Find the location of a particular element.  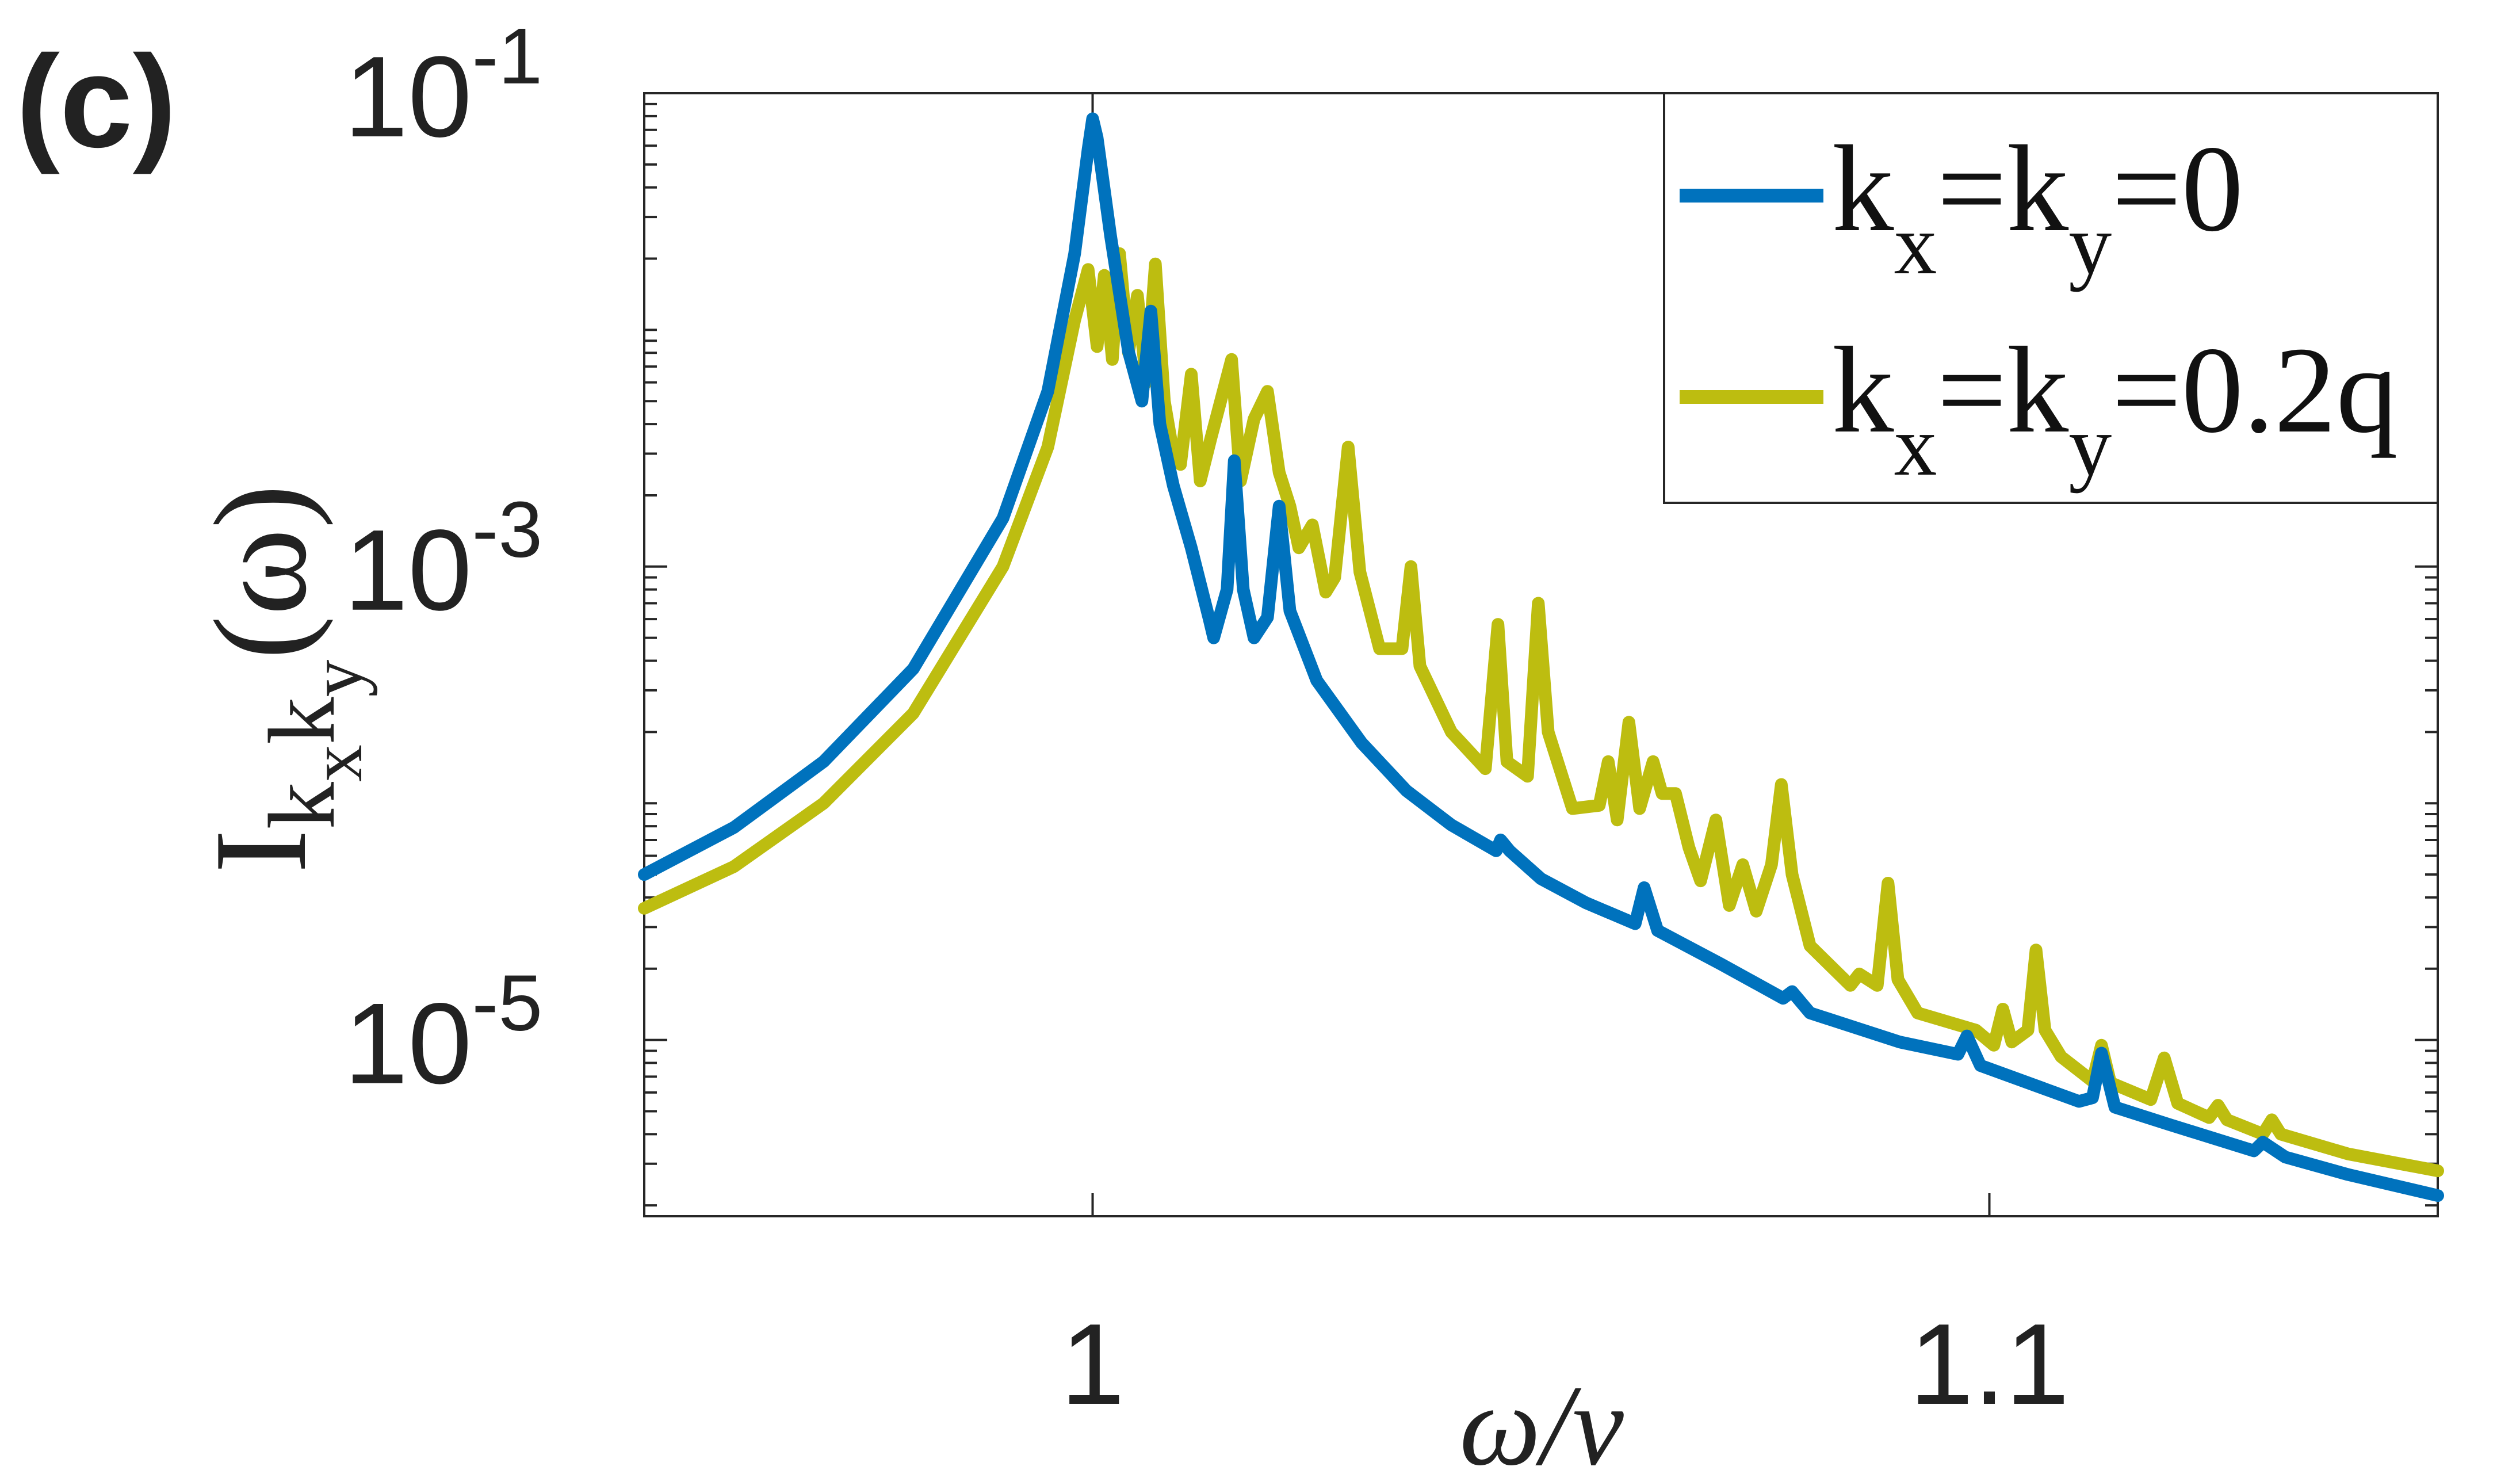

legend-label-k02q: kx=ky=0.2q is located at coordinates (2115, 407).